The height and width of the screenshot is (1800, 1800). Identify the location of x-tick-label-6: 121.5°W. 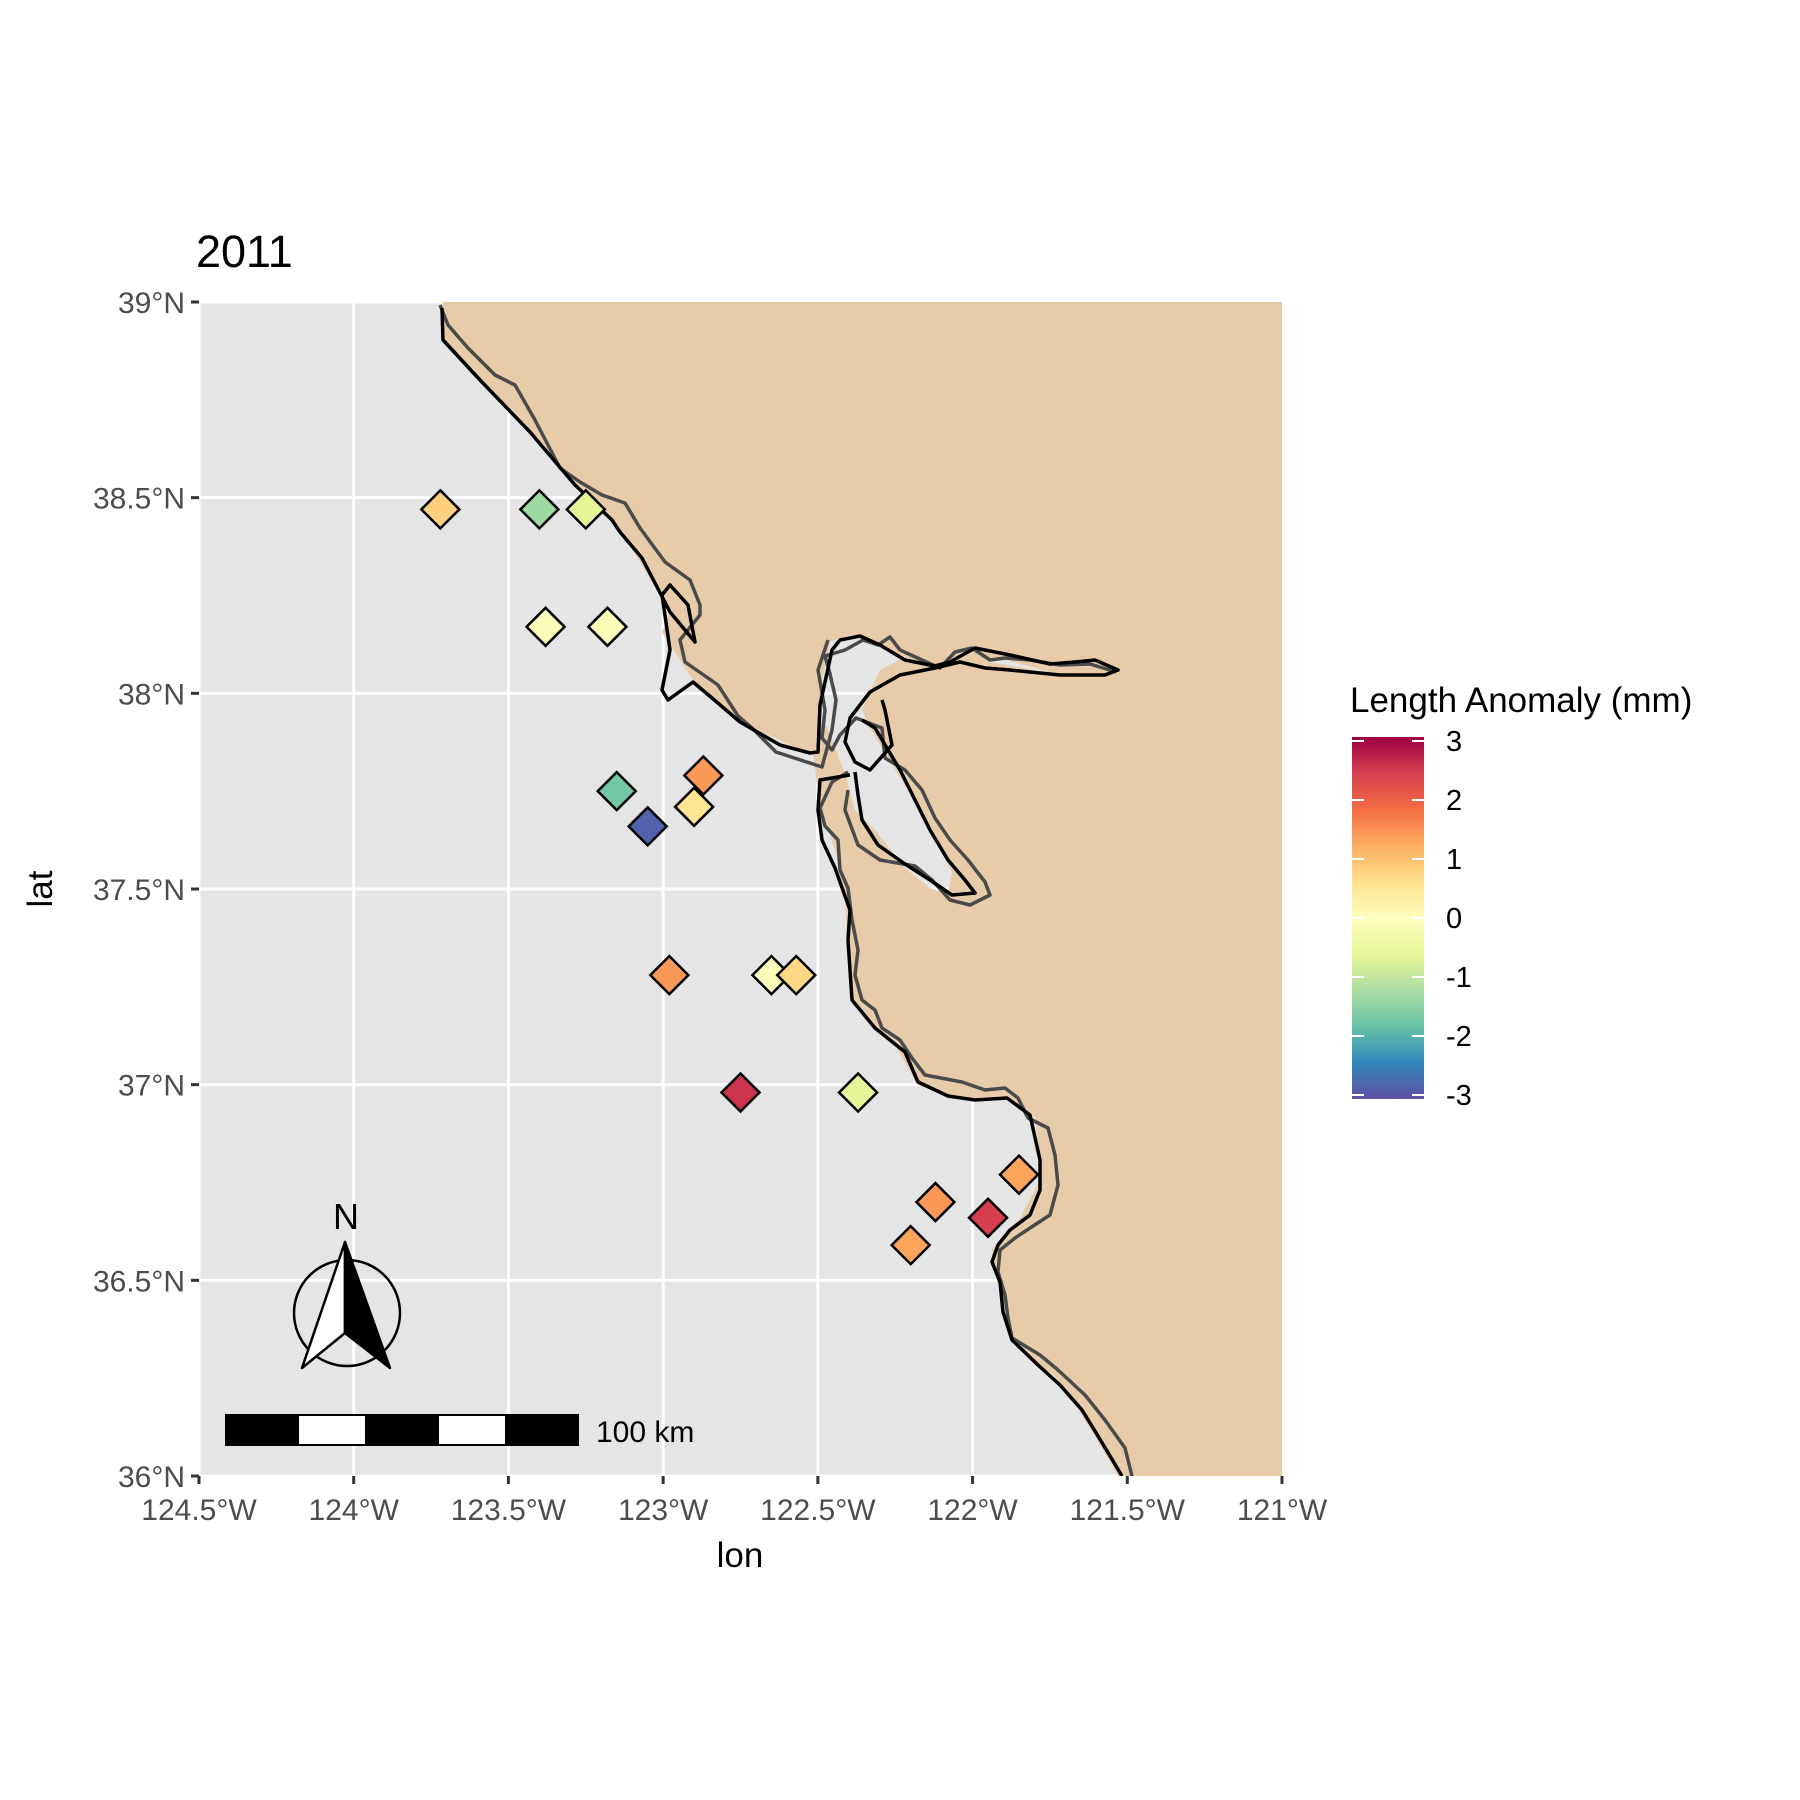
(1128, 1510).